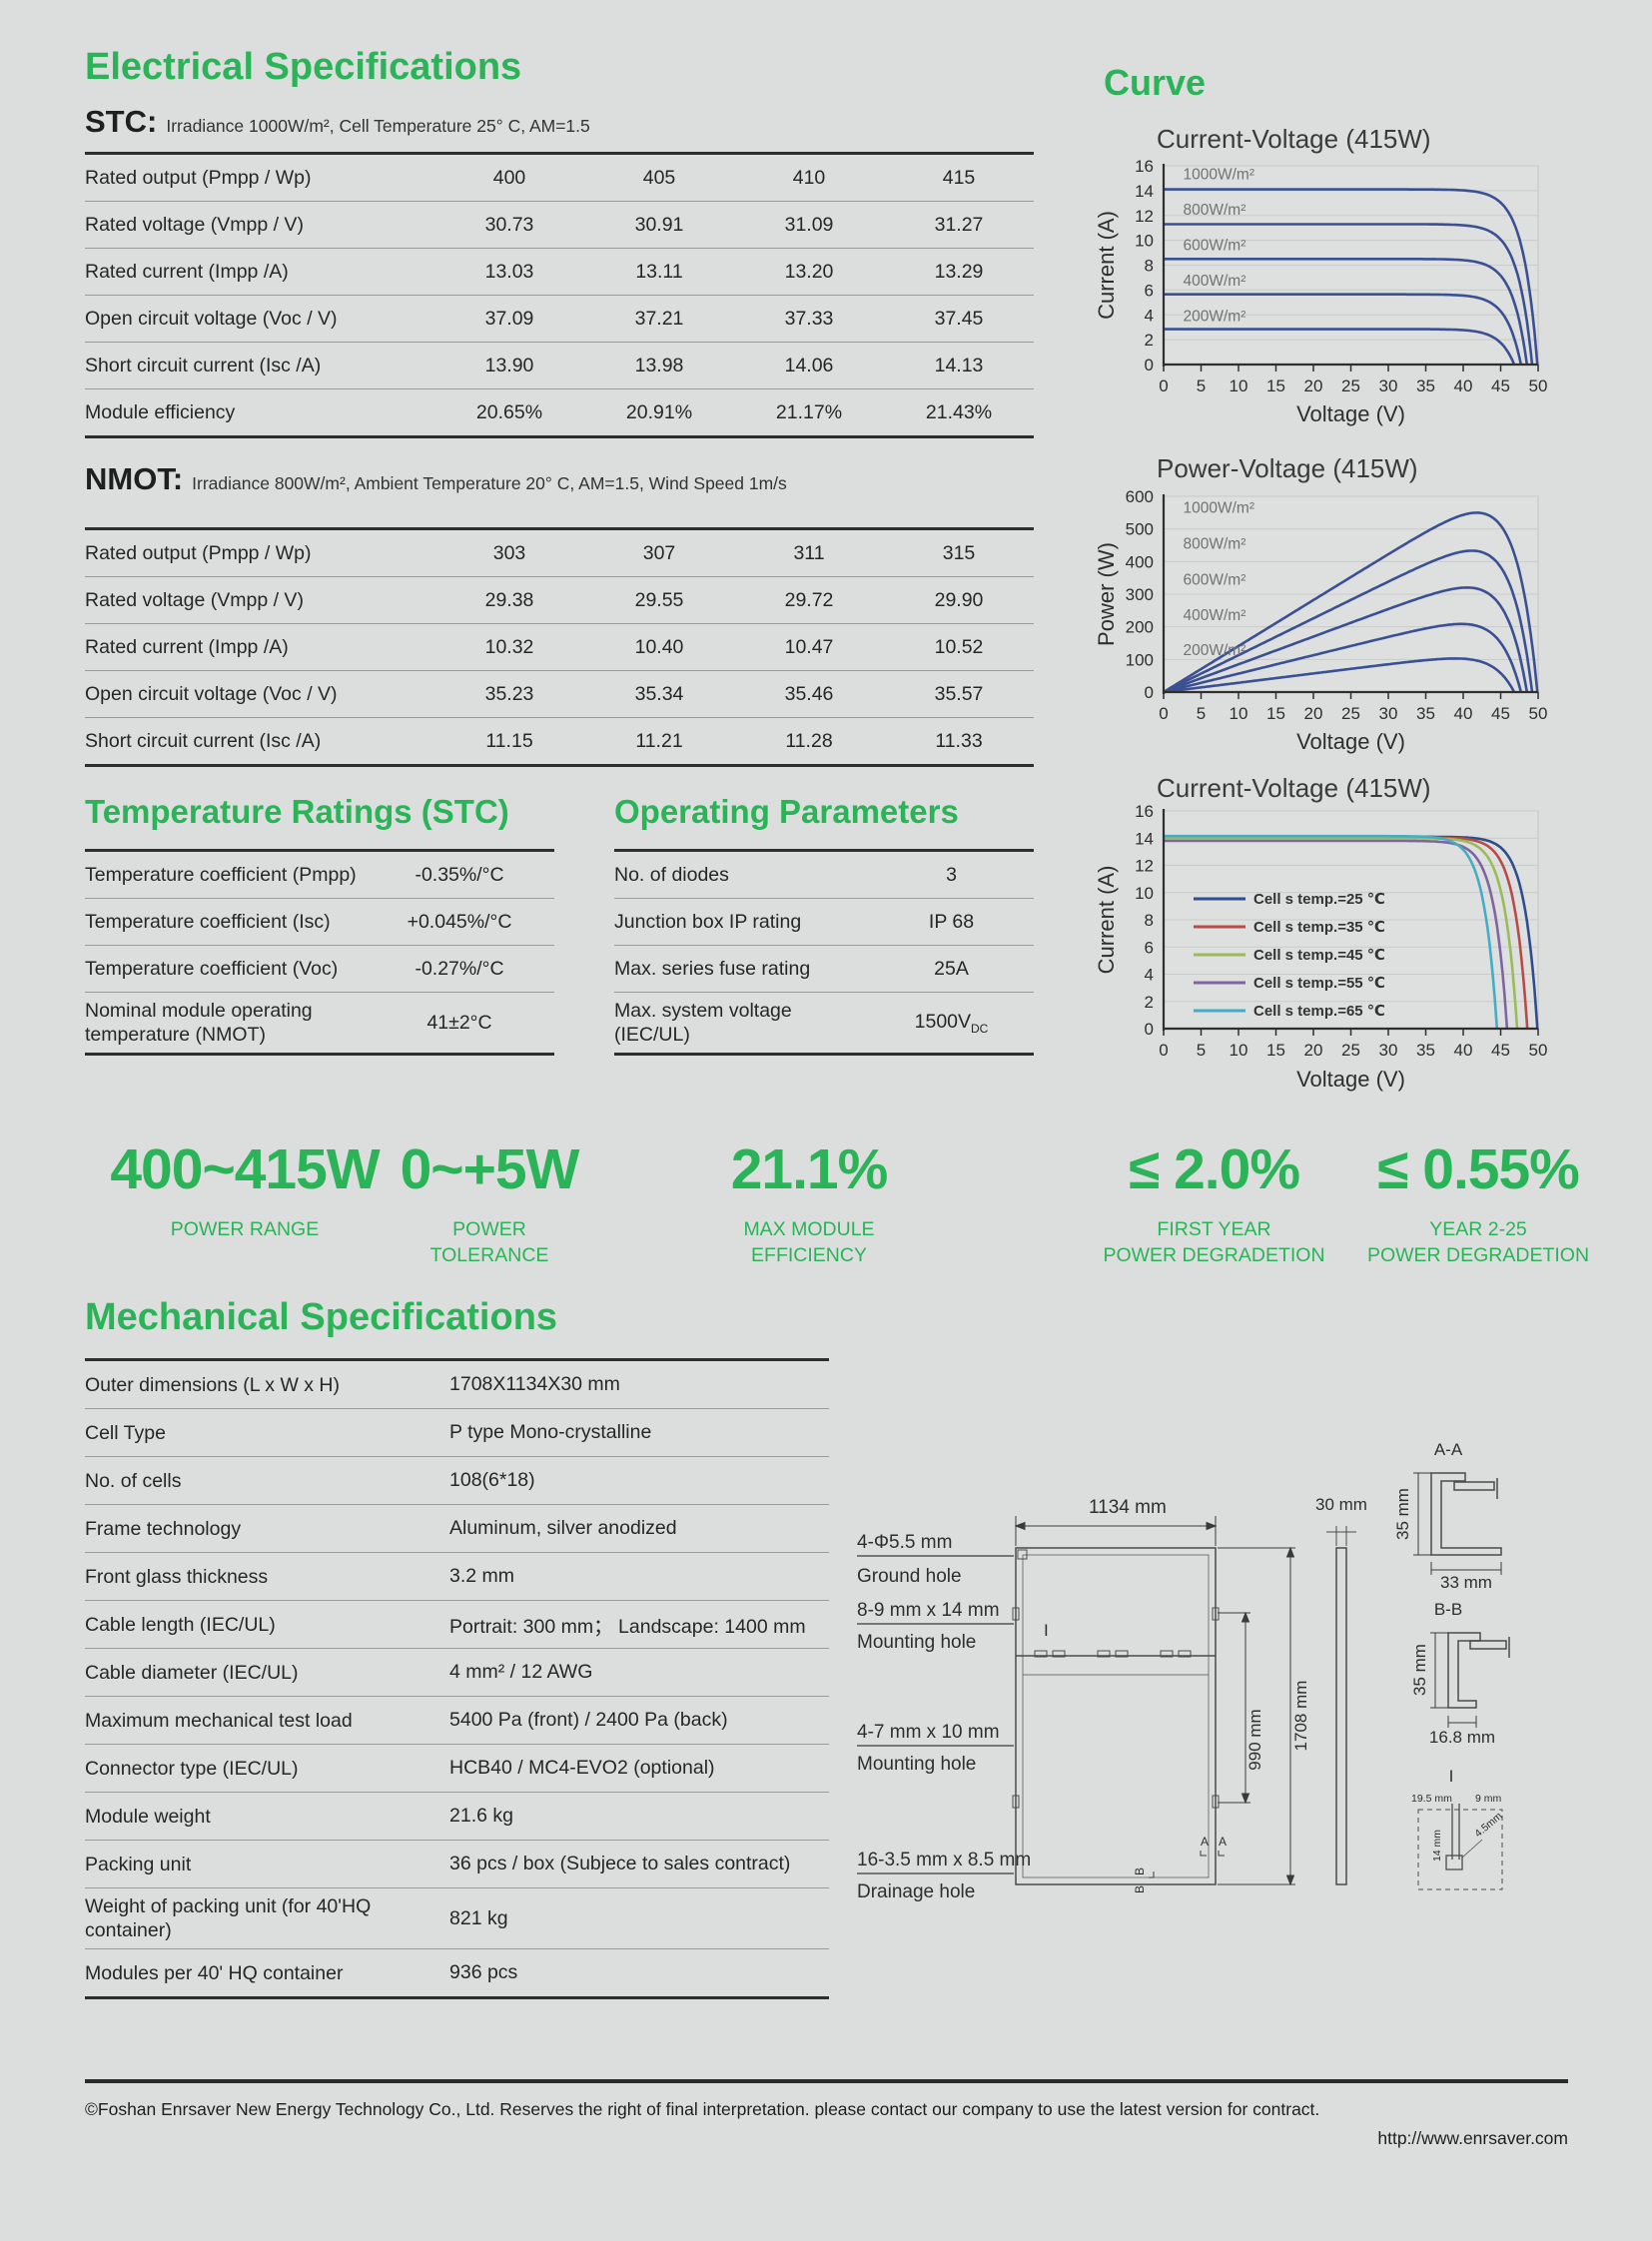  I want to click on table-row: Max. series fuse rating 25A, so click(824, 969).